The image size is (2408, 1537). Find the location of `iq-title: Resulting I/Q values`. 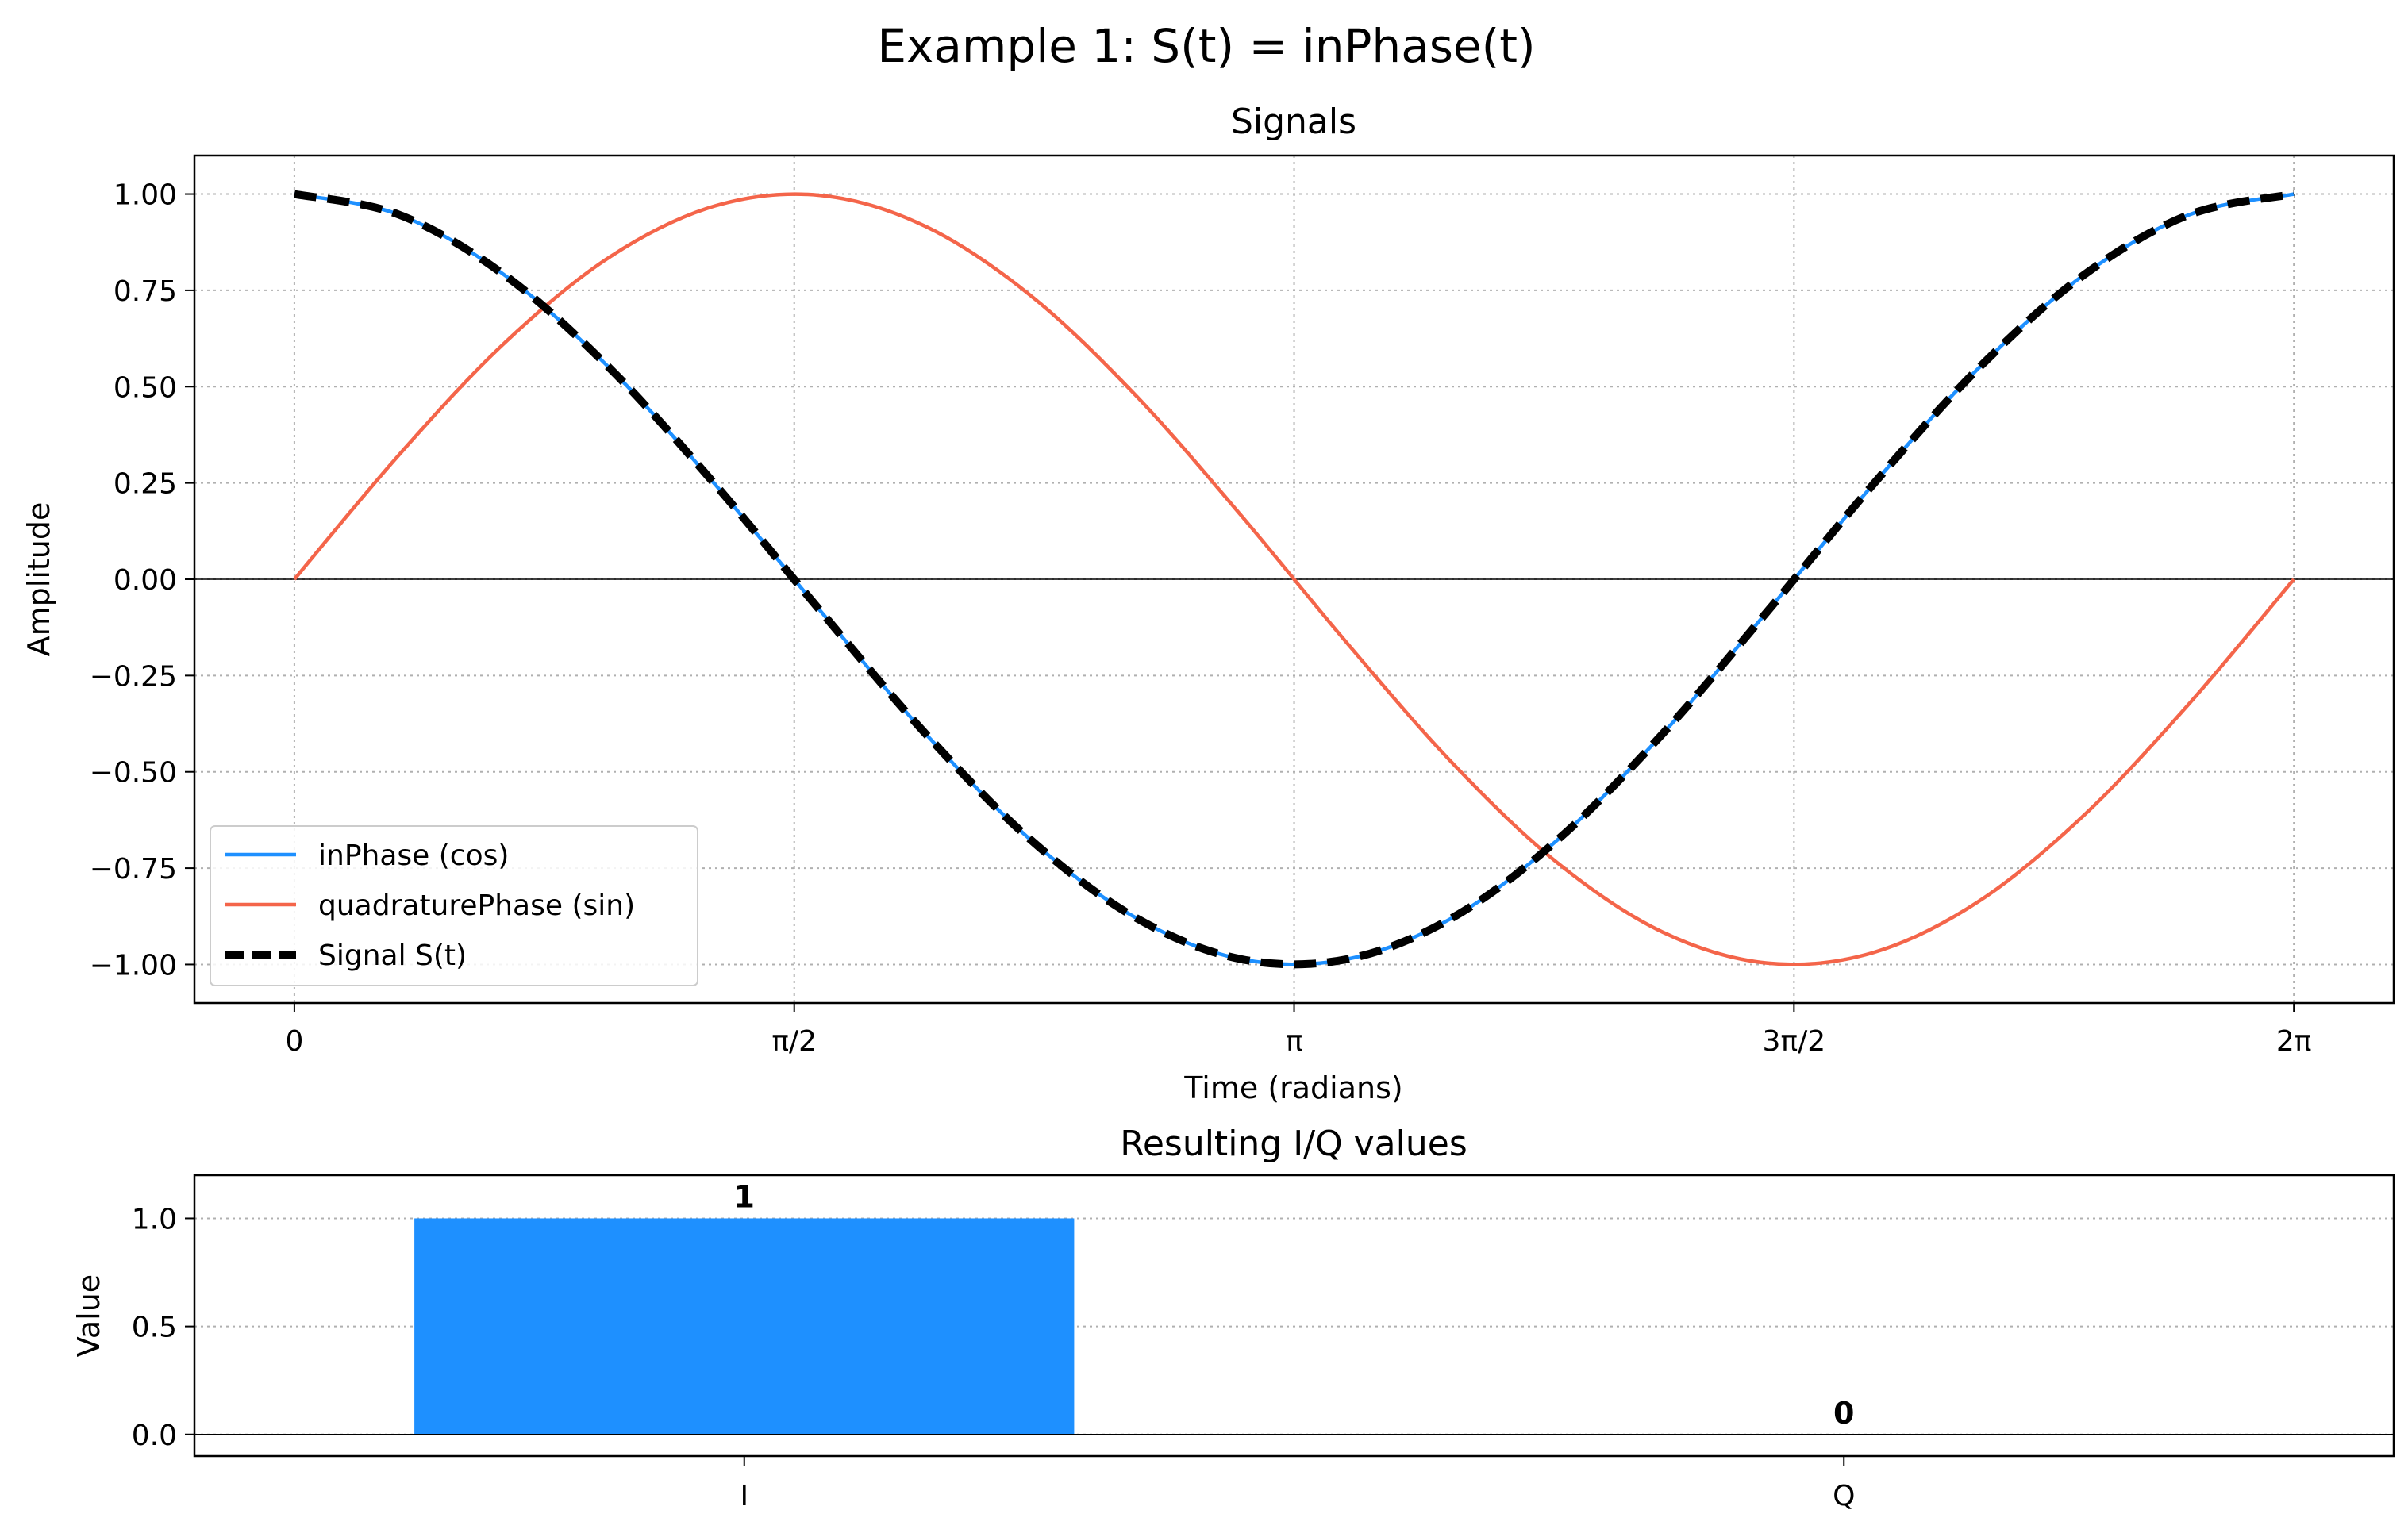

iq-title: Resulting I/Q values is located at coordinates (1293, 1144).